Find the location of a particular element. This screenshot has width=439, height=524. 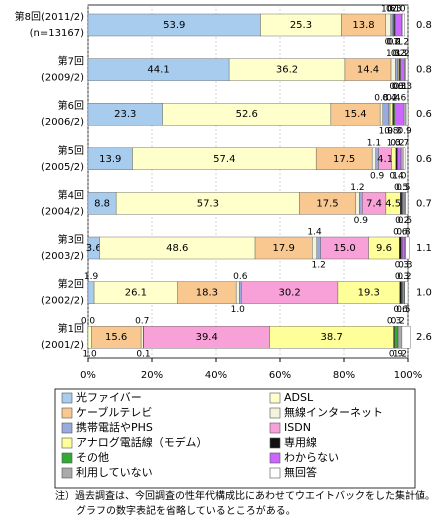

value-label: 44.1 is located at coordinates (158, 70).